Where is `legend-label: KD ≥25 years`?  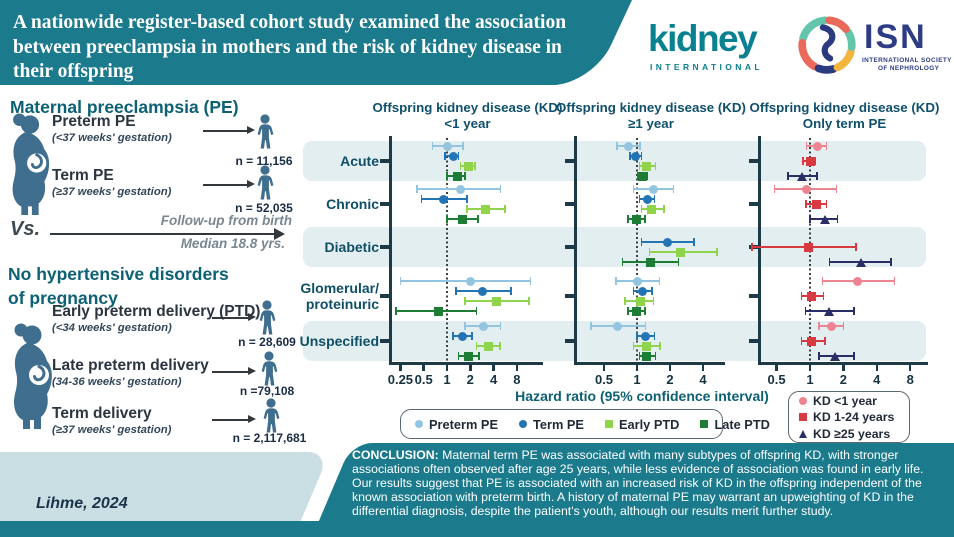
legend-label: KD ≥25 years is located at coordinates (852, 433).